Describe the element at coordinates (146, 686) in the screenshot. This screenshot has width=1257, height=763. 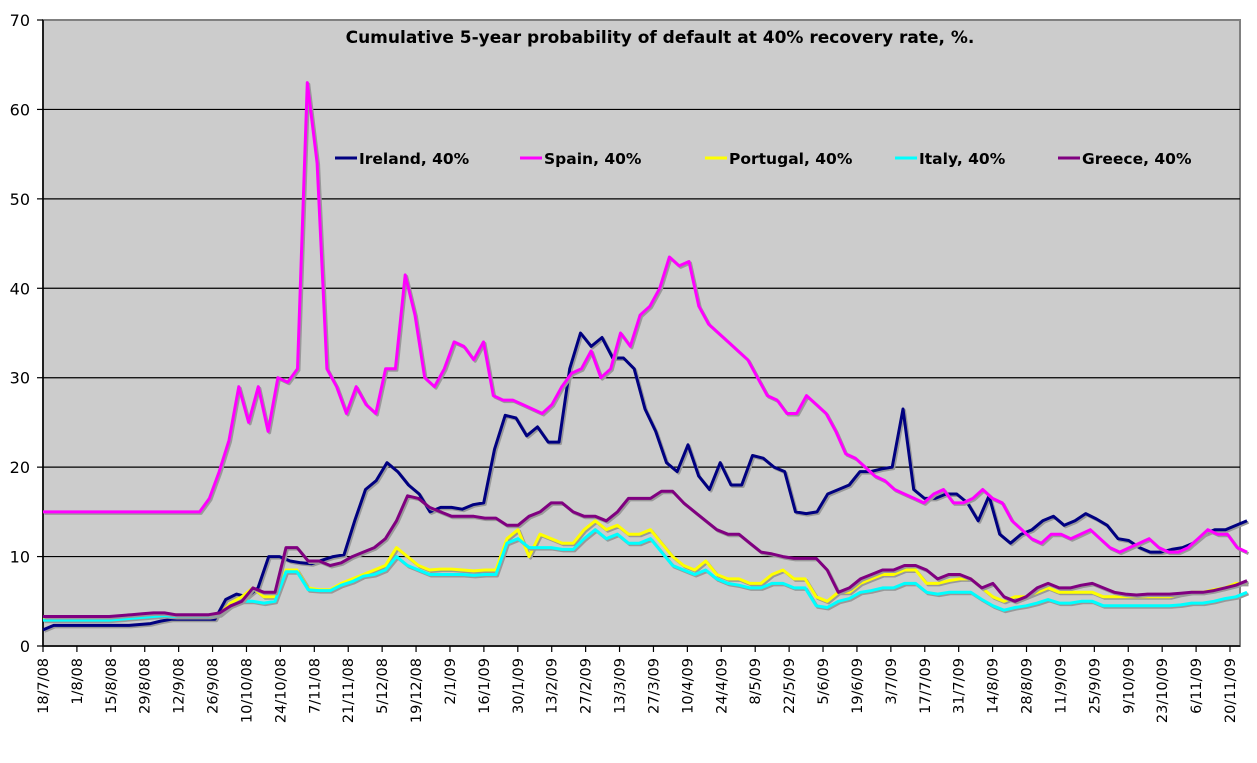
I see `x-tick-label: 29/8/08` at that location.